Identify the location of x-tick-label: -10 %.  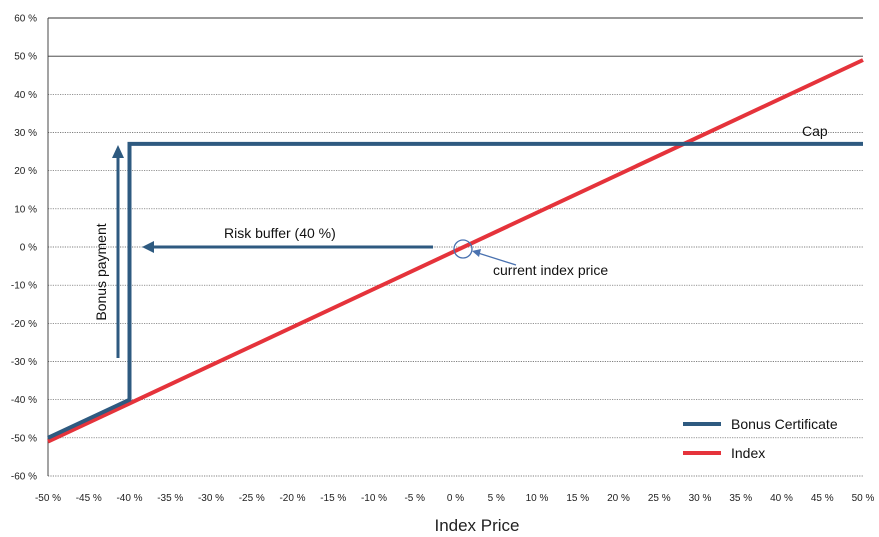
(374, 498).